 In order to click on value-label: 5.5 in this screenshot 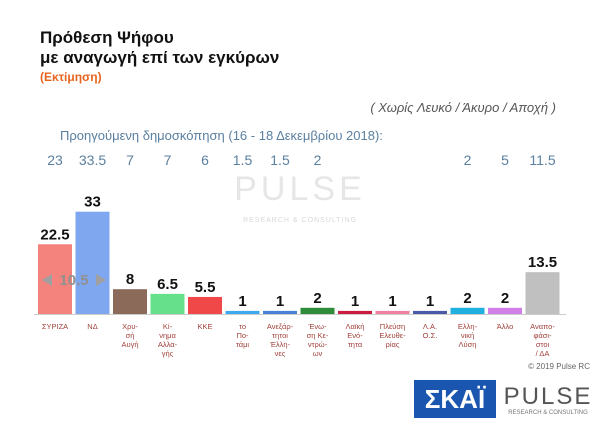, I will do `click(205, 287)`.